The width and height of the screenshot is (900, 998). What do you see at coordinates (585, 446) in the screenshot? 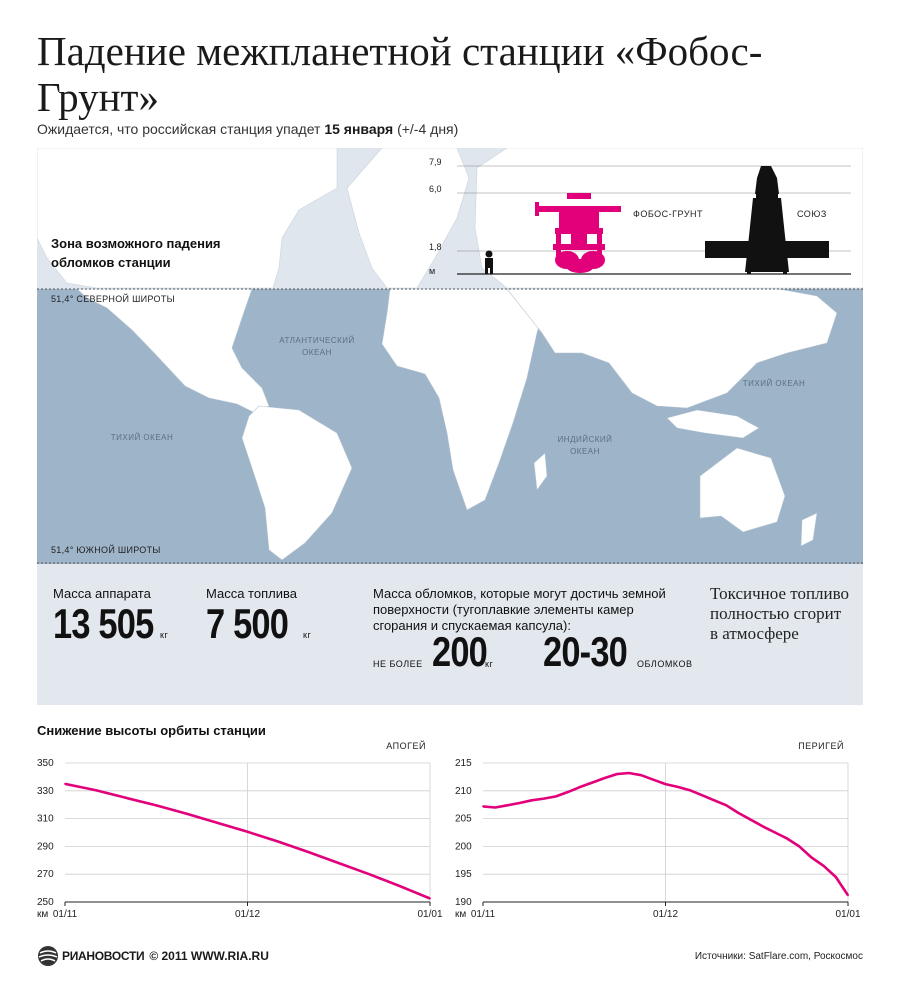
I see `ocean-label-indian: ИНДИЙСКИЙ ОКЕАН` at bounding box center [585, 446].